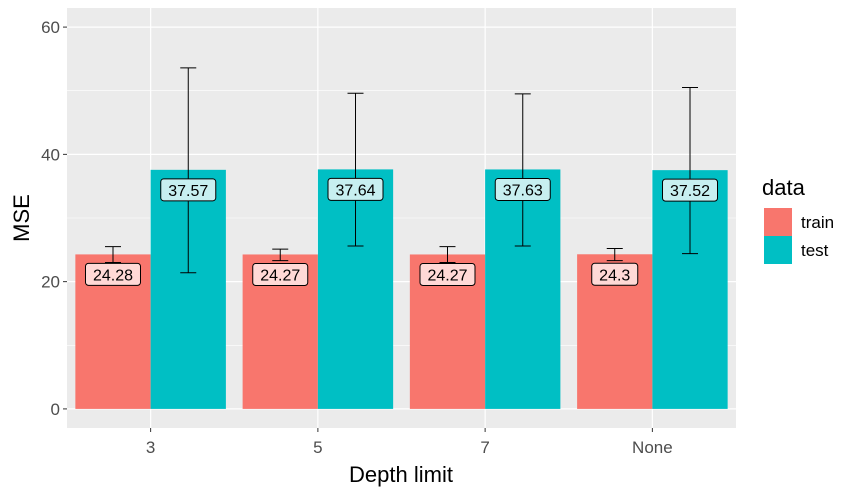 This screenshot has height=495, width=858. What do you see at coordinates (55, 409) in the screenshot?
I see `y-tick-label: 0` at bounding box center [55, 409].